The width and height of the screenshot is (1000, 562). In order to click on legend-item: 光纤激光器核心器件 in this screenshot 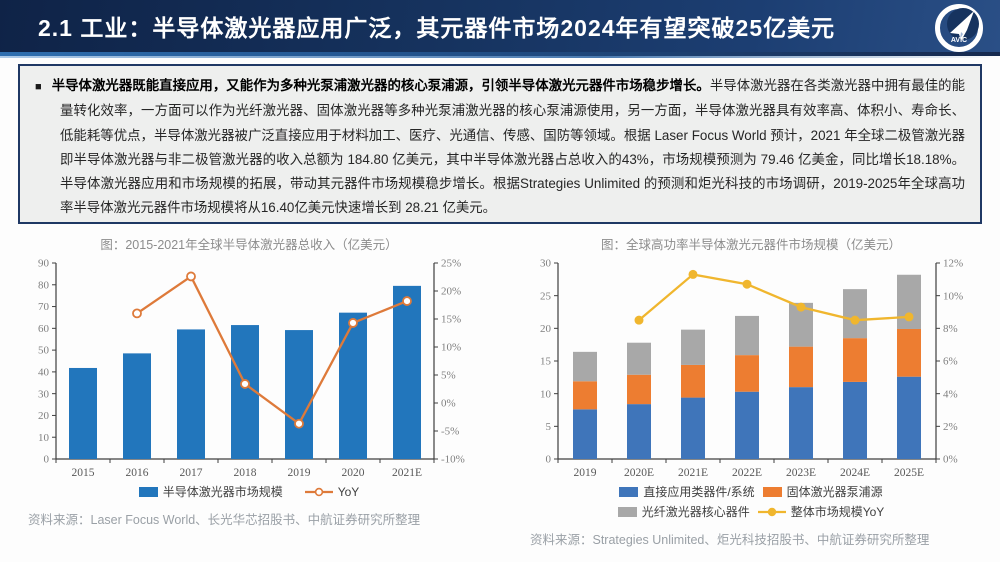, I will do `click(683, 511)`.